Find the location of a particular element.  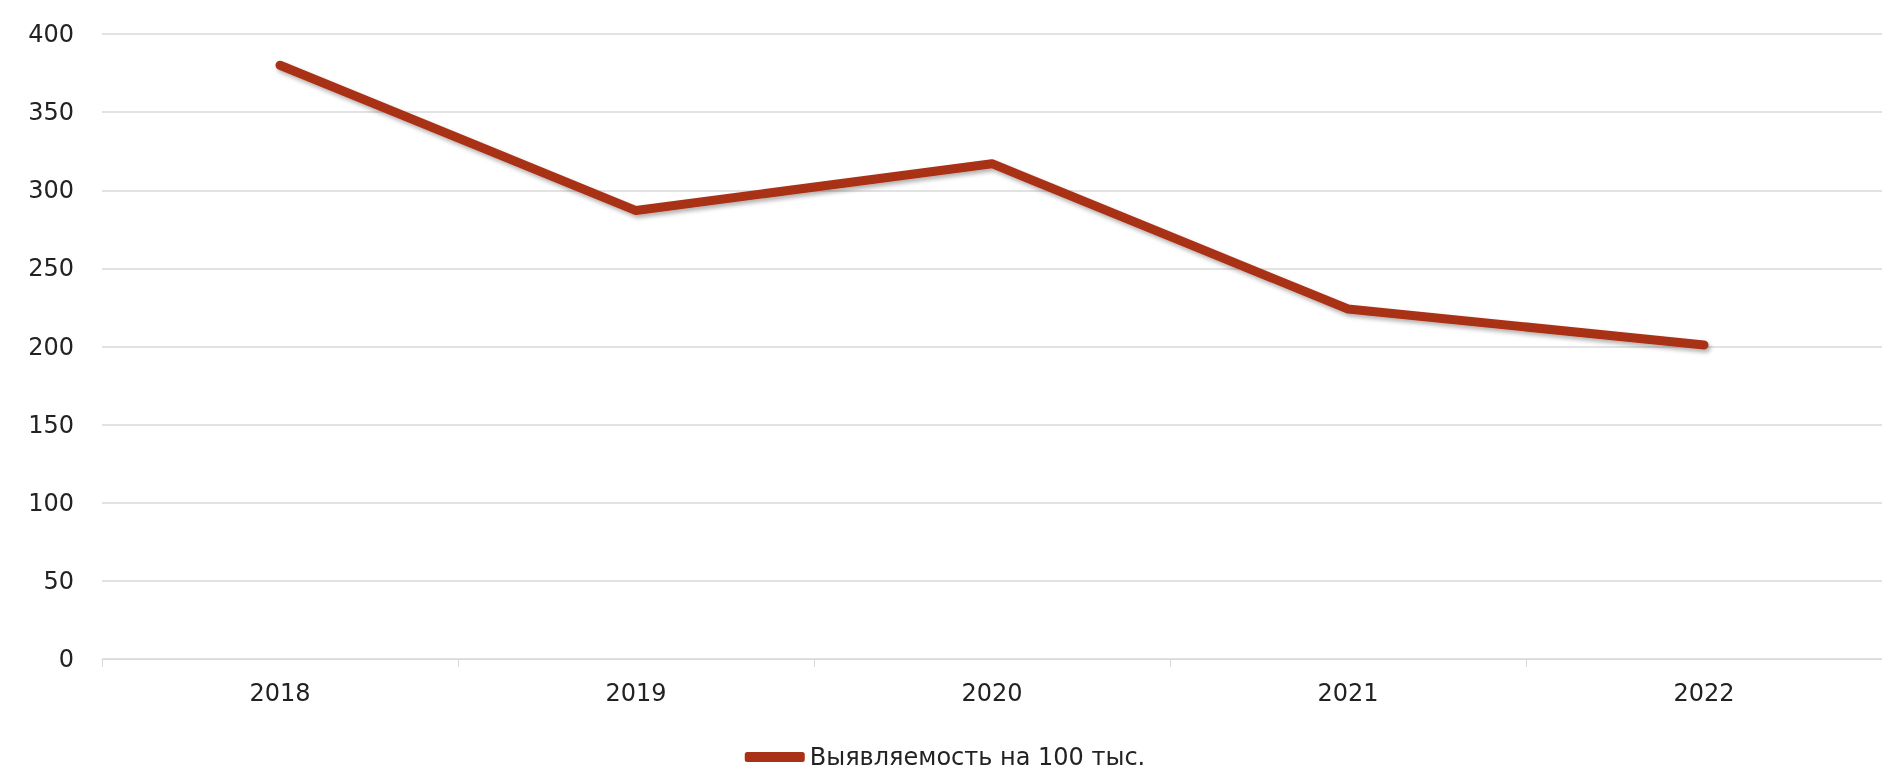

y-tick-label: 400 is located at coordinates (51, 34).